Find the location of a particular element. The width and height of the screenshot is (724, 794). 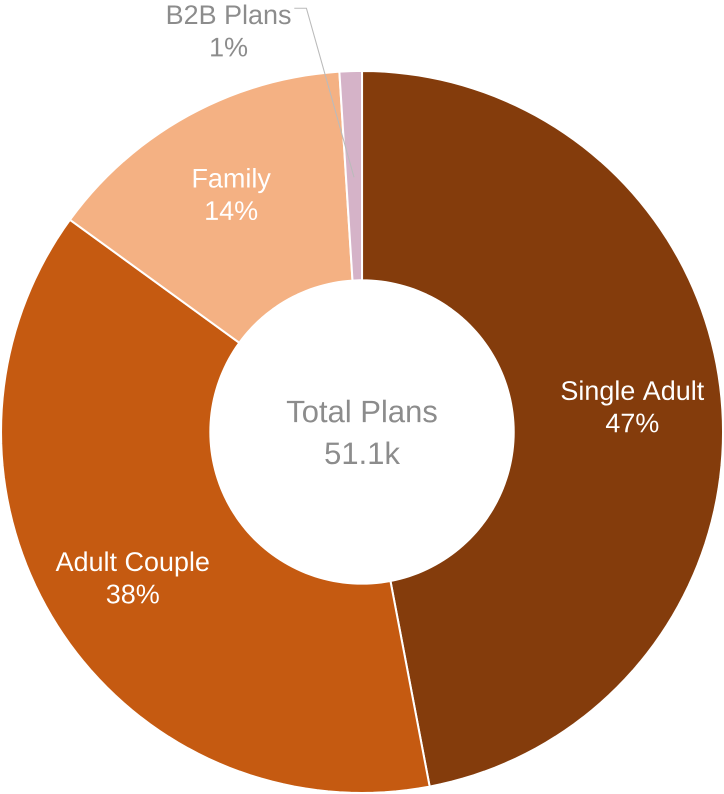

text: 51.1k is located at coordinates (362, 452).